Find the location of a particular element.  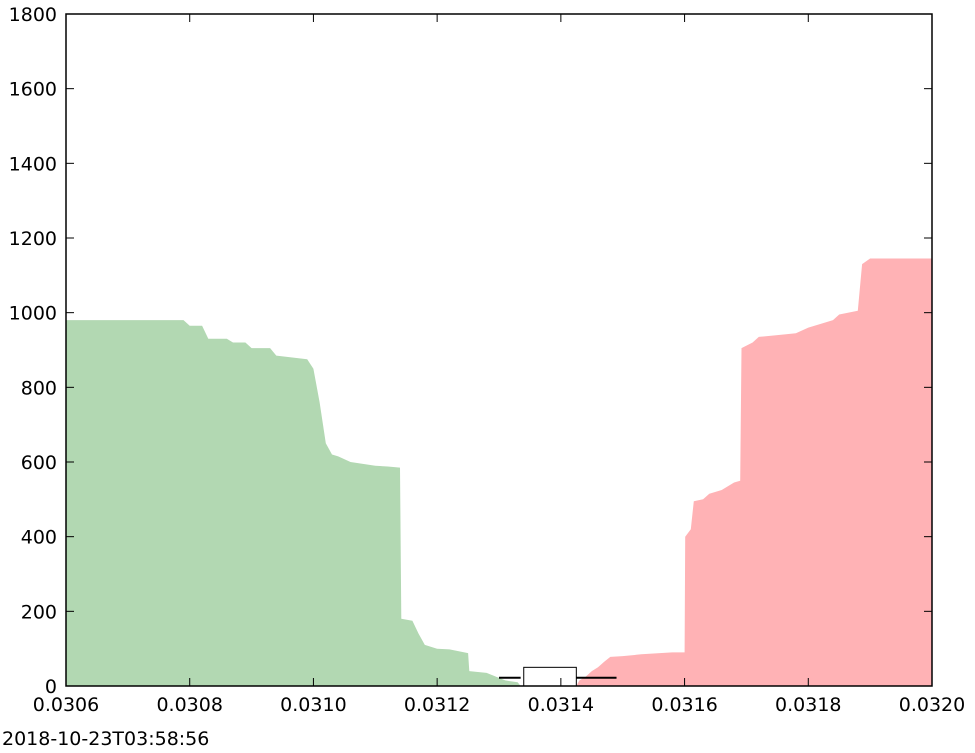

overlay-layer is located at coordinates (558, 676).